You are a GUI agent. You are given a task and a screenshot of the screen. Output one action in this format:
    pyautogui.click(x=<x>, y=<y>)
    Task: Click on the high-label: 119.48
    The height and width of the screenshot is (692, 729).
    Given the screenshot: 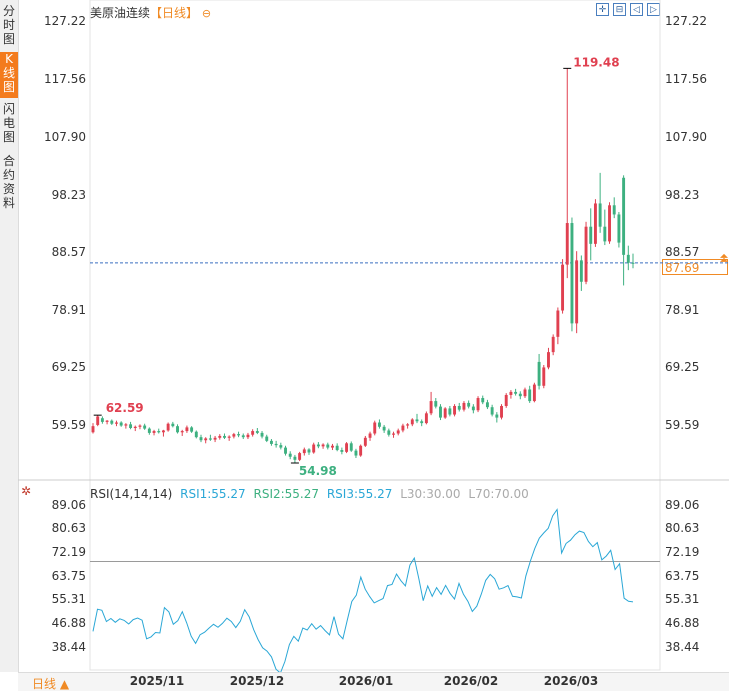 What is the action you would take?
    pyautogui.click(x=596, y=62)
    